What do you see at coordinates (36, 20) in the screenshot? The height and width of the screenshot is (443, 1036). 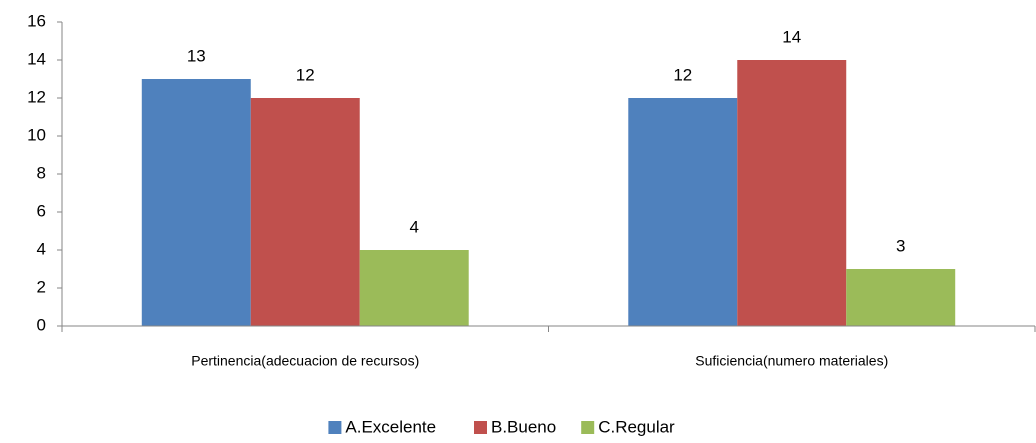 I see `y-tick-label: 16` at bounding box center [36, 20].